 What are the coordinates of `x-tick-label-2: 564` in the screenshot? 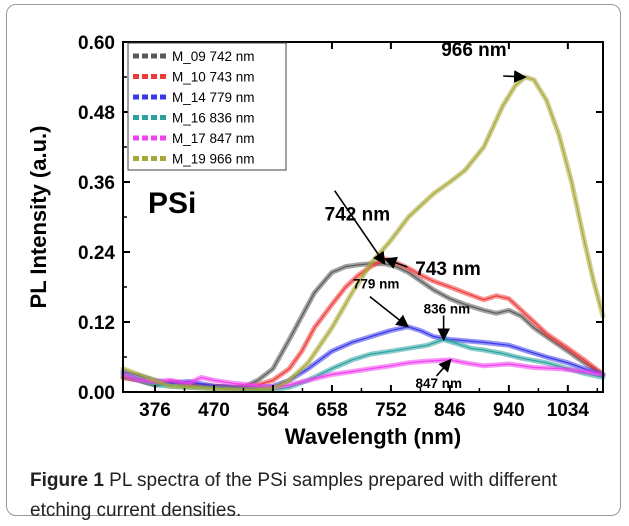 It's located at (273, 410).